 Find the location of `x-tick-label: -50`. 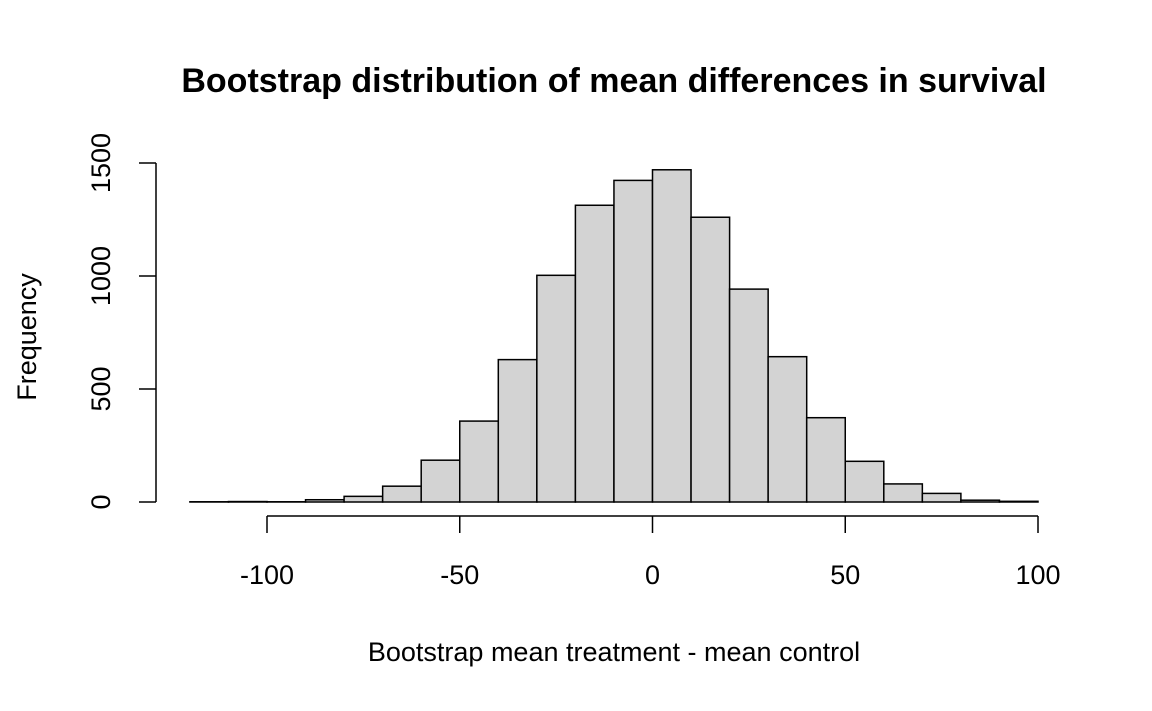

x-tick-label: -50 is located at coordinates (459, 575).